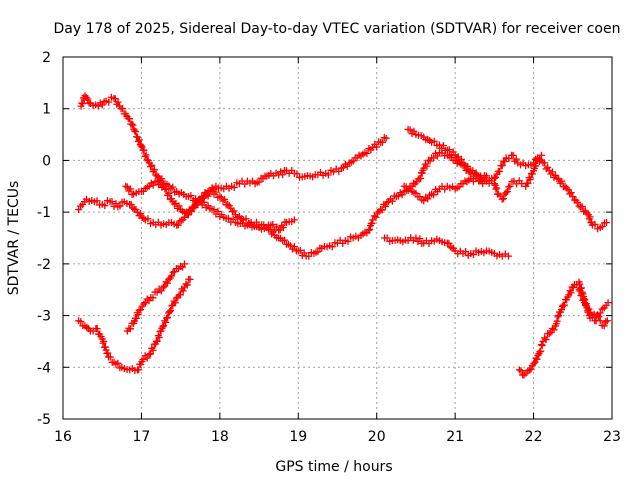 The image size is (640, 480). I want to click on y-tick-label: -3, so click(44, 317).